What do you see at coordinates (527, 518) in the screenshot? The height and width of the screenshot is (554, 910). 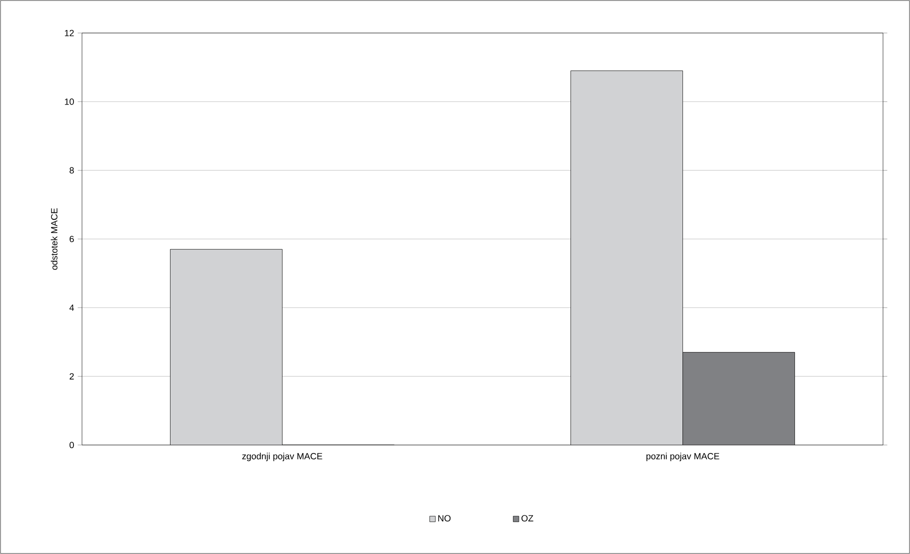 I see `legend-label: OZ` at bounding box center [527, 518].